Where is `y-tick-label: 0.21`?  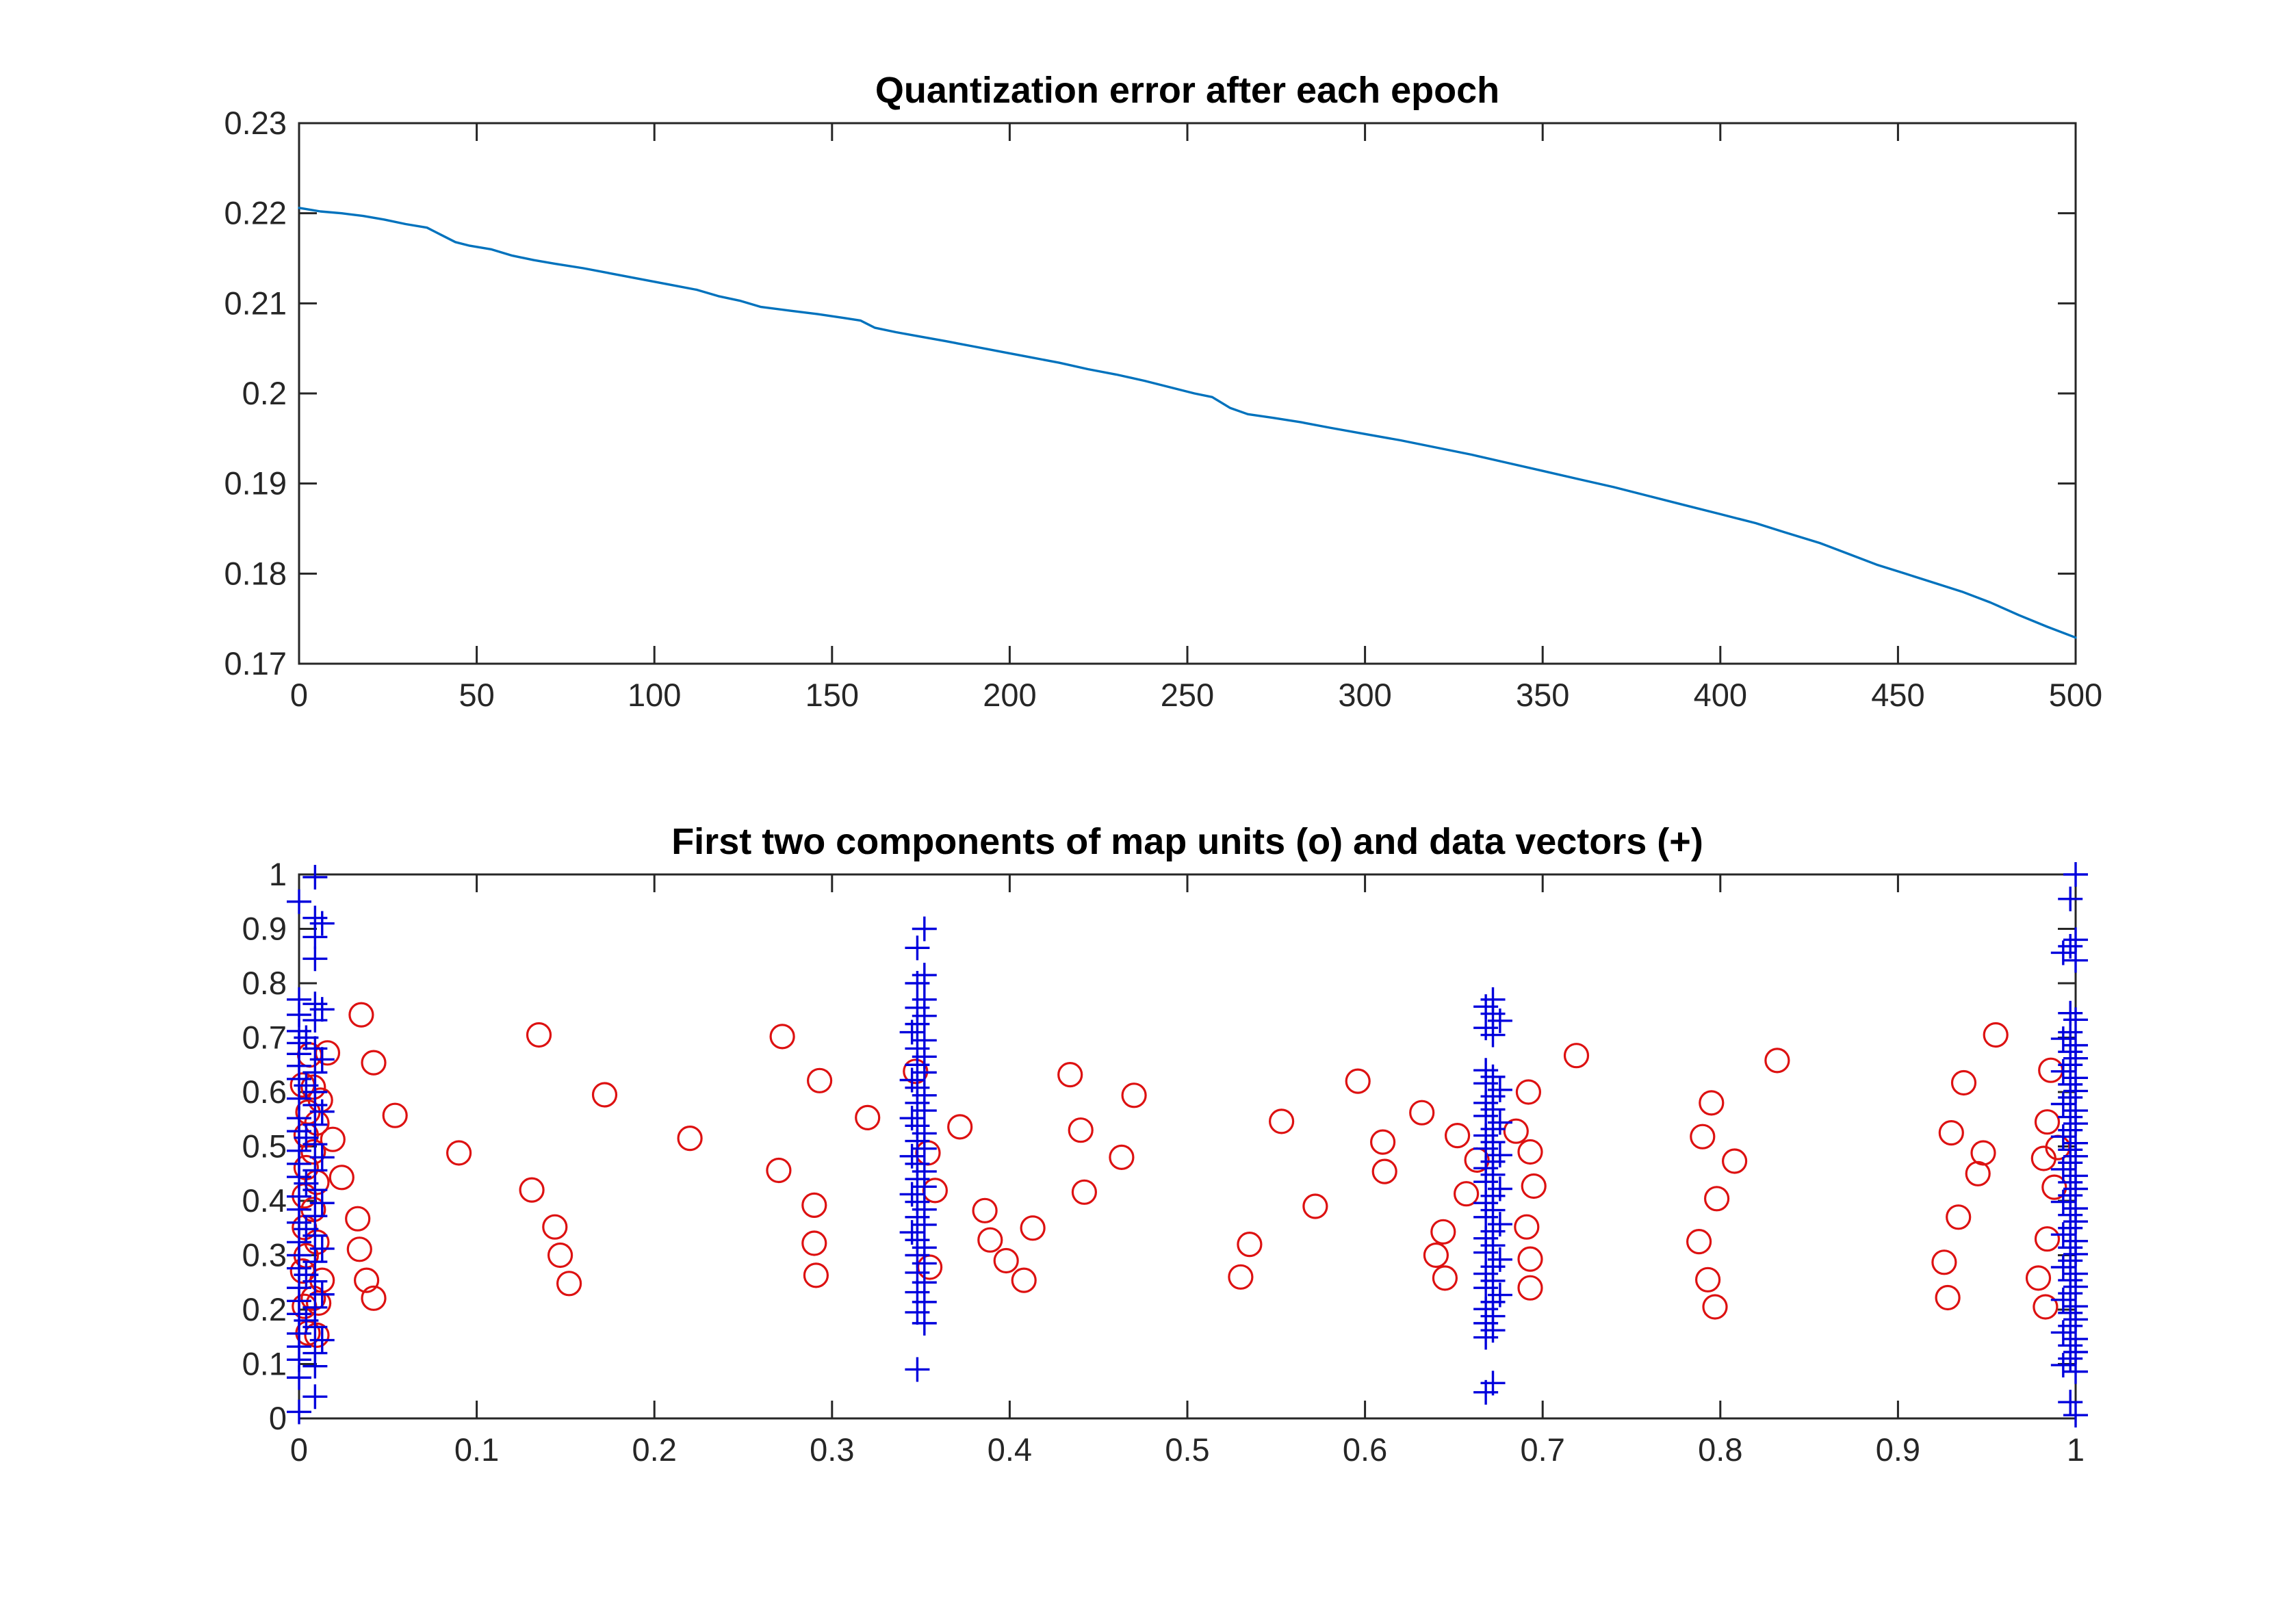
y-tick-label: 0.21 is located at coordinates (255, 303).